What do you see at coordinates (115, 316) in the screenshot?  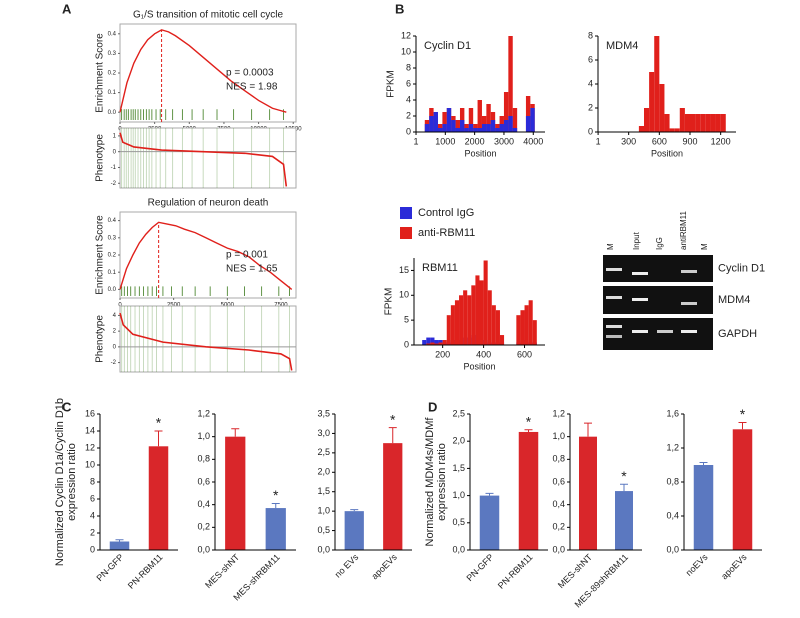 I see `y-tick-label: 4` at bounding box center [115, 316].